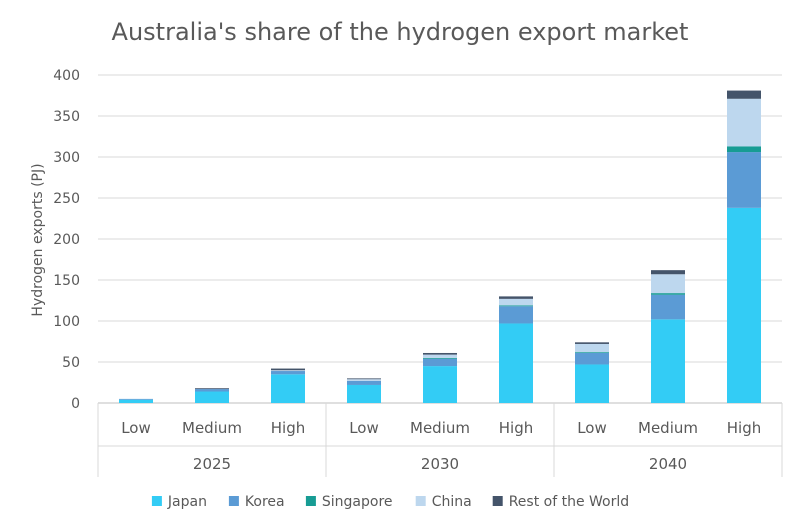 This screenshot has height=529, width=800. What do you see at coordinates (452, 502) in the screenshot?
I see `legend-entry: China` at bounding box center [452, 502].